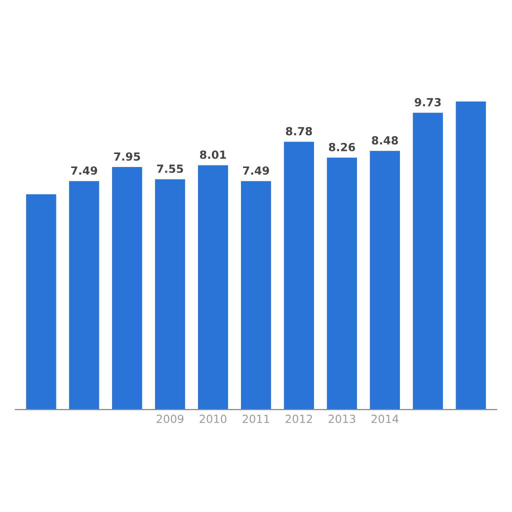 Image resolution: width=512 pixels, height=512 pixels. What do you see at coordinates (299, 131) in the screenshot?
I see `data-label: 8.78` at bounding box center [299, 131].